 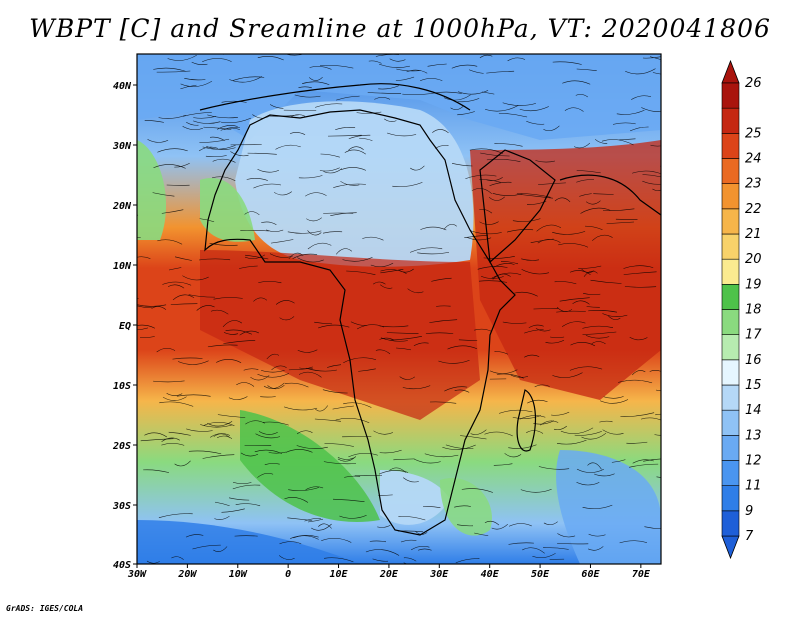 I want to click on lon-tick-label: 20E, so click(x=389, y=574).